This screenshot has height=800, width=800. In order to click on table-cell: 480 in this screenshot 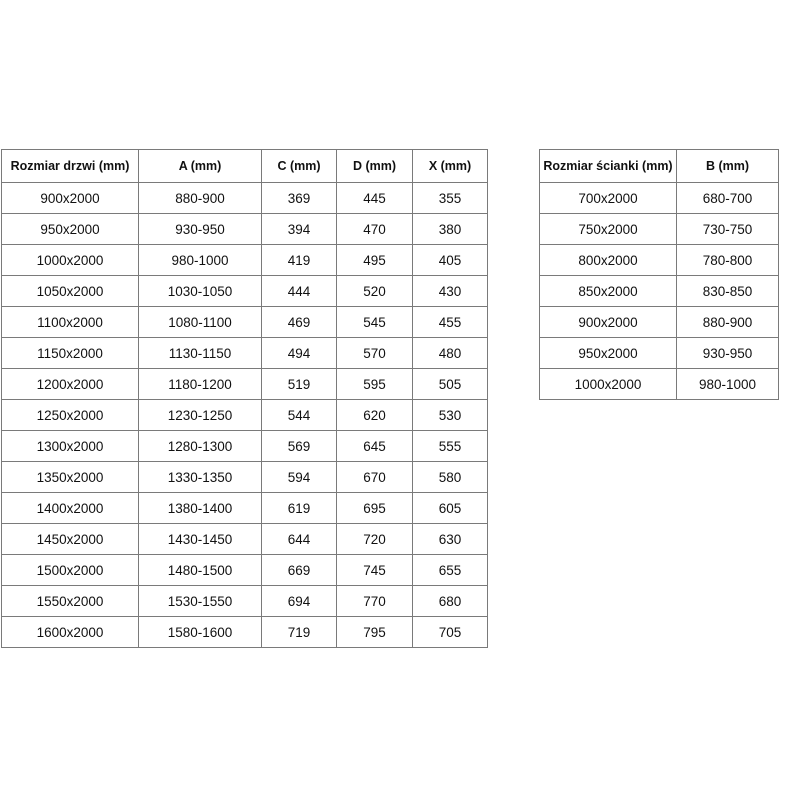, I will do `click(450, 353)`.